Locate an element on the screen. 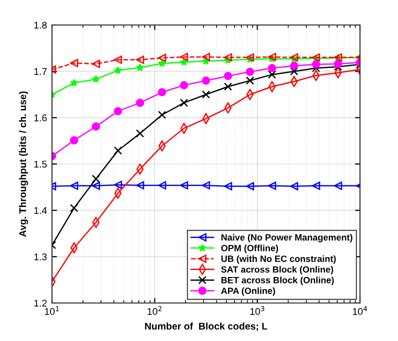  legend-label: APA (Online) is located at coordinates (248, 291).